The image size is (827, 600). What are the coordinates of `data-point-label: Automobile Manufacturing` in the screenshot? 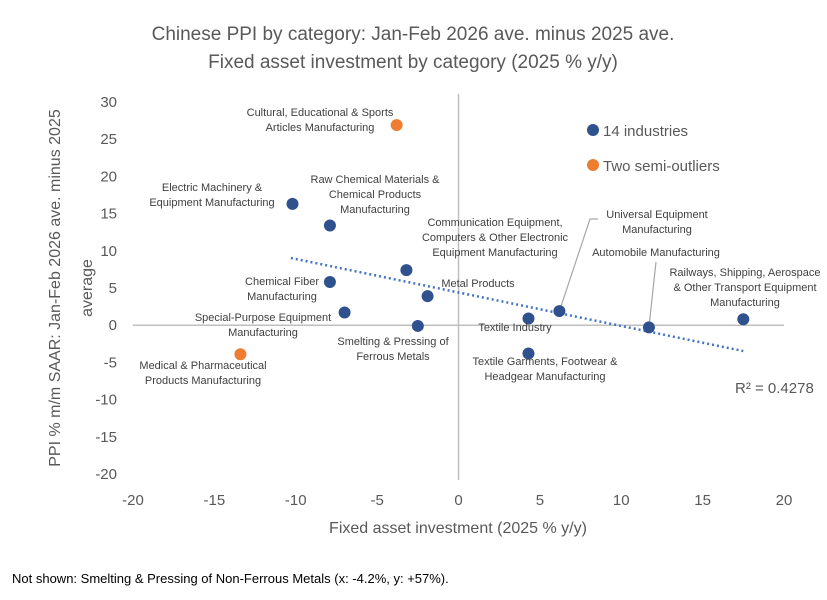 It's located at (656, 253).